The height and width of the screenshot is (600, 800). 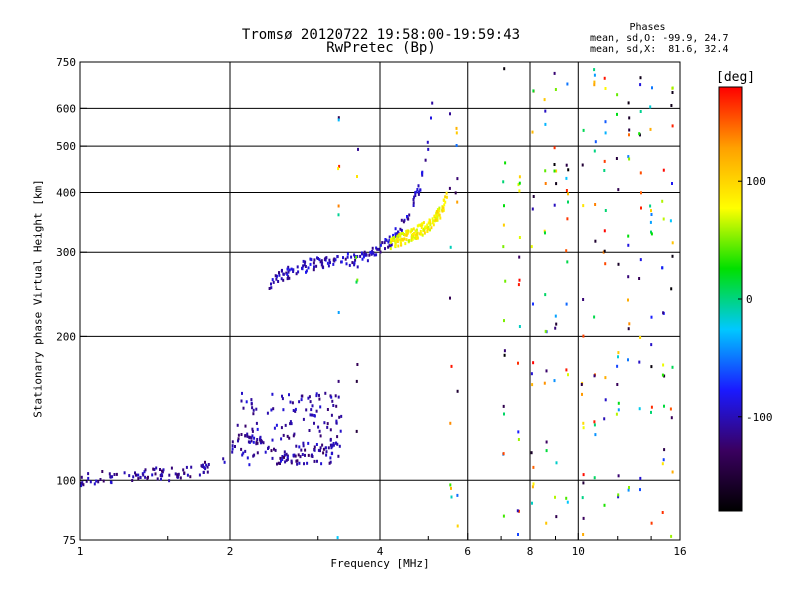 I want to click on x-tick-label: 4, so click(x=380, y=551).